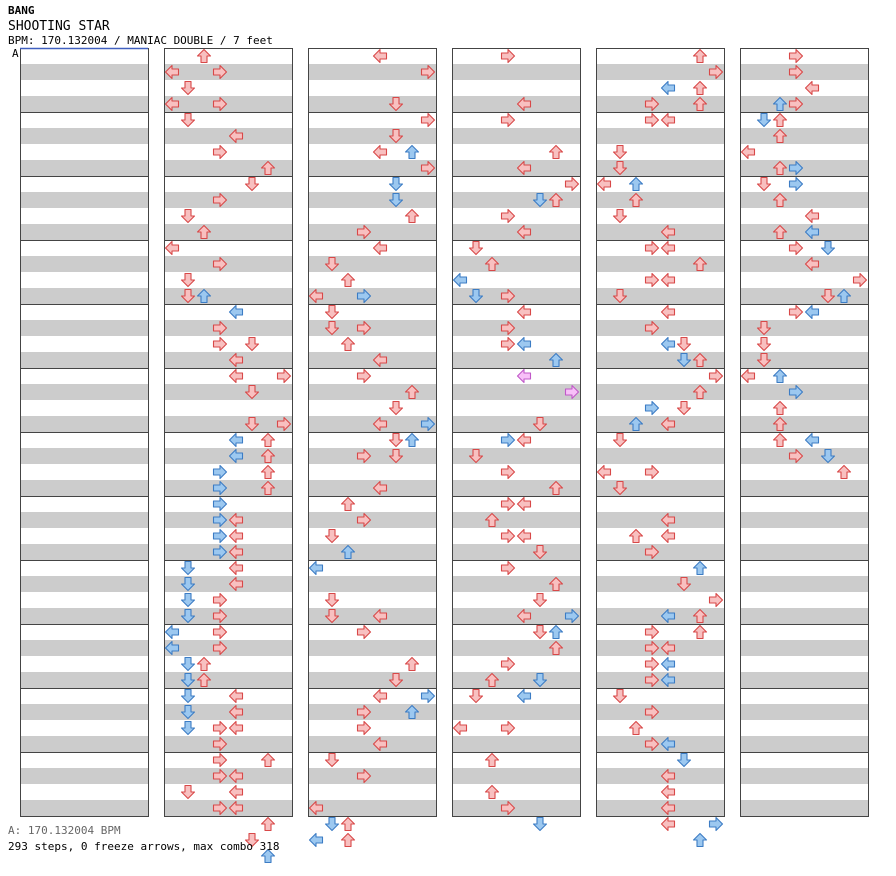 The image size is (896, 876). I want to click on bpm-summary: A: 170.132004 BPM, so click(64, 830).